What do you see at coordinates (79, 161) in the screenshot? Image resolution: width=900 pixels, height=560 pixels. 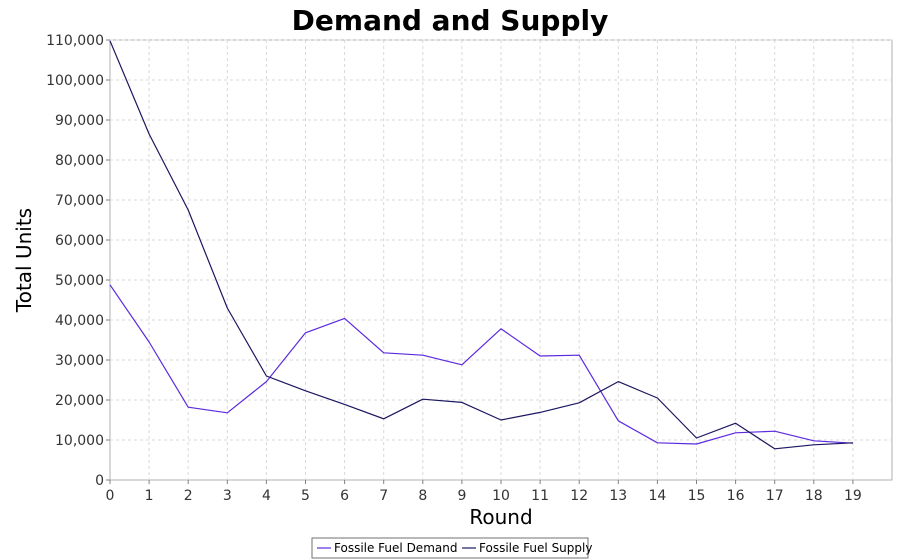 I see `y-tick-label: 80,000` at bounding box center [79, 161].